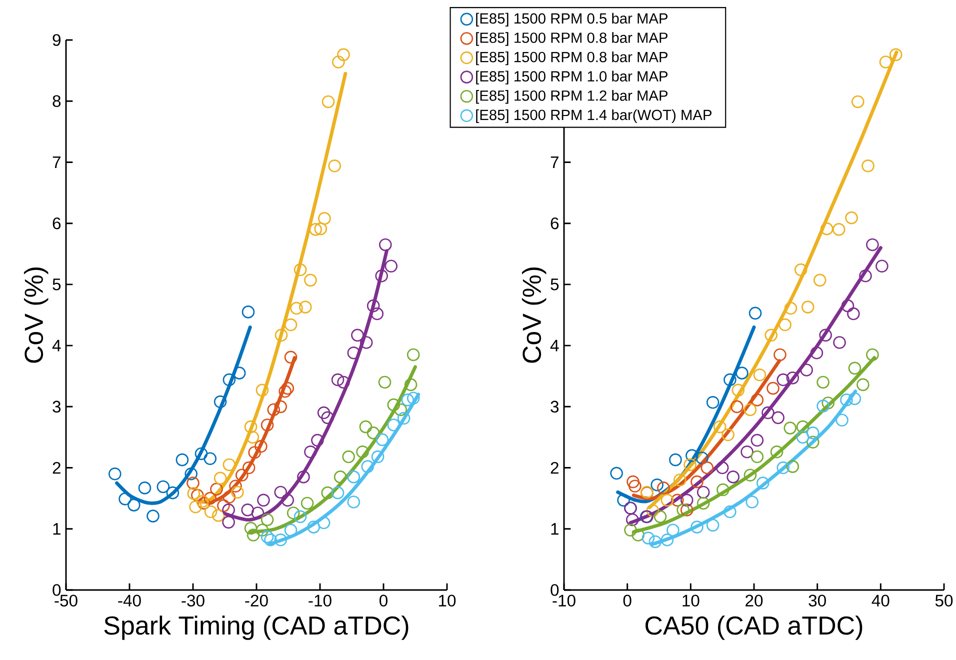 This screenshot has height=660, width=956. I want to click on legend-label: [E85] 1500 RPM 1.0 bar MAP, so click(572, 77).